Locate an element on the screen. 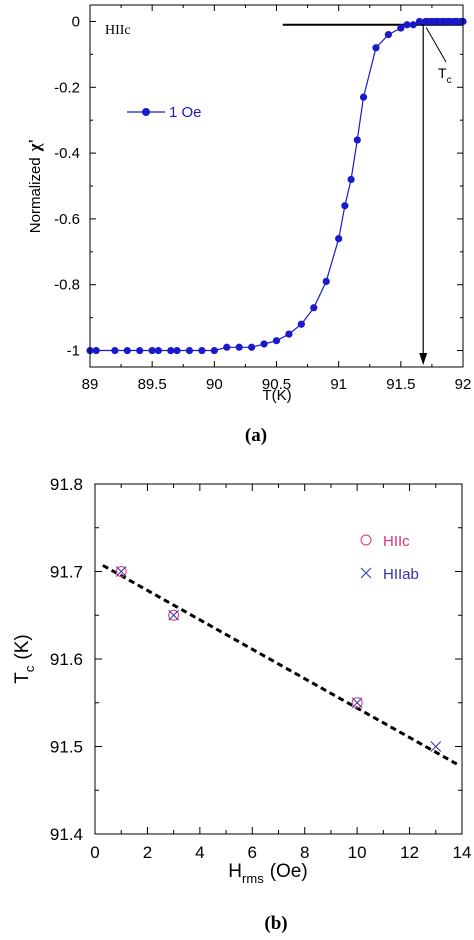  chart-a-ytick-label: -0.6 is located at coordinates (67, 219).